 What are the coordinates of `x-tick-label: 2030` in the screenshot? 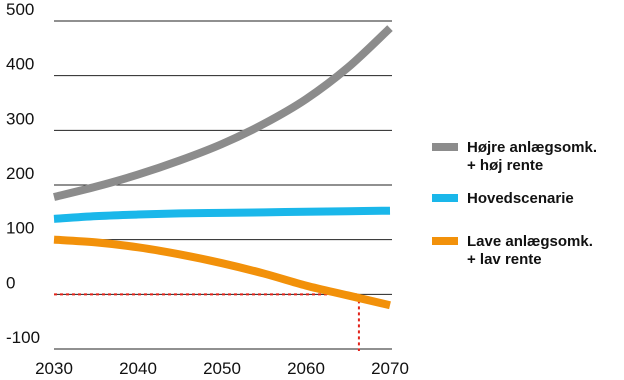 It's located at (54, 368).